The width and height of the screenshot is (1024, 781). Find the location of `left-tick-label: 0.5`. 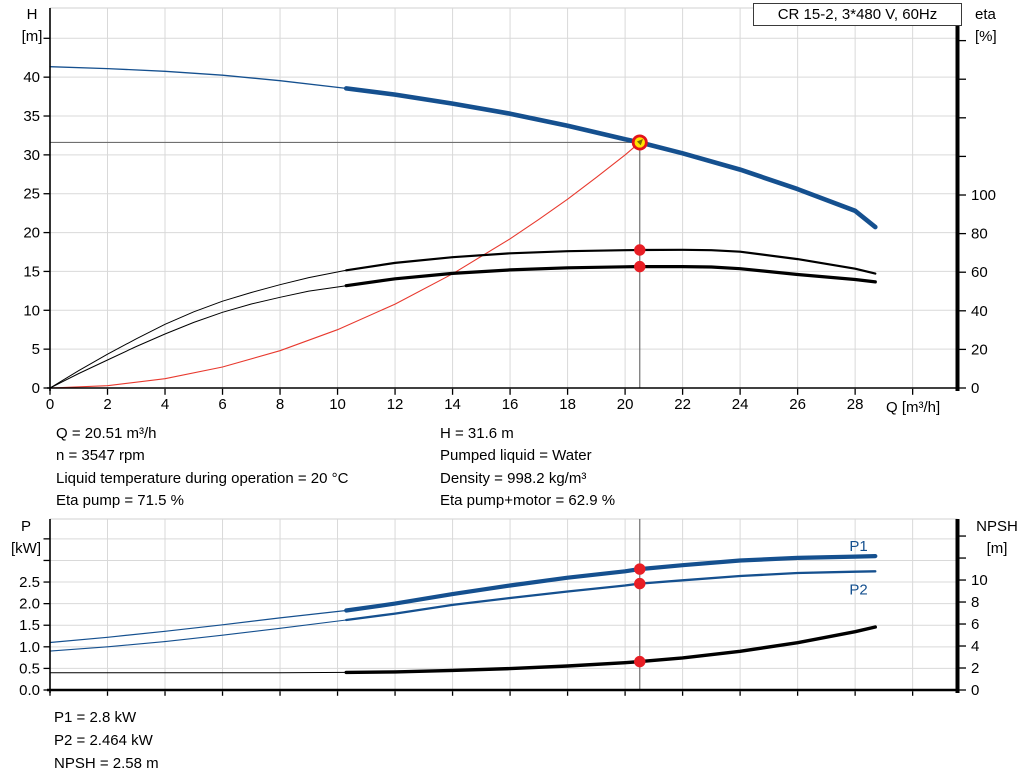

left-tick-label: 0.5 is located at coordinates (29, 668).